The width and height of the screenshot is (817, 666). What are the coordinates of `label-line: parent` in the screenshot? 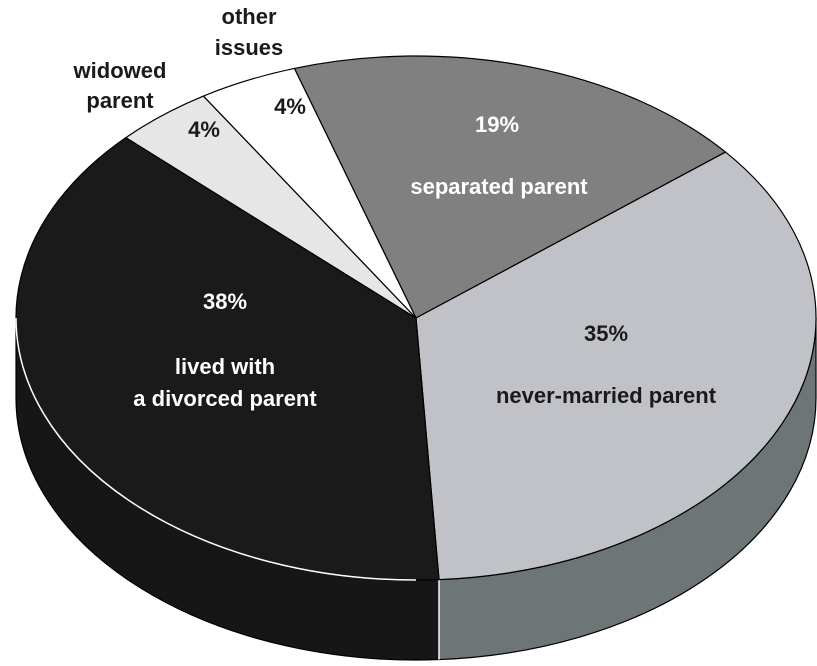 It's located at (120, 100).